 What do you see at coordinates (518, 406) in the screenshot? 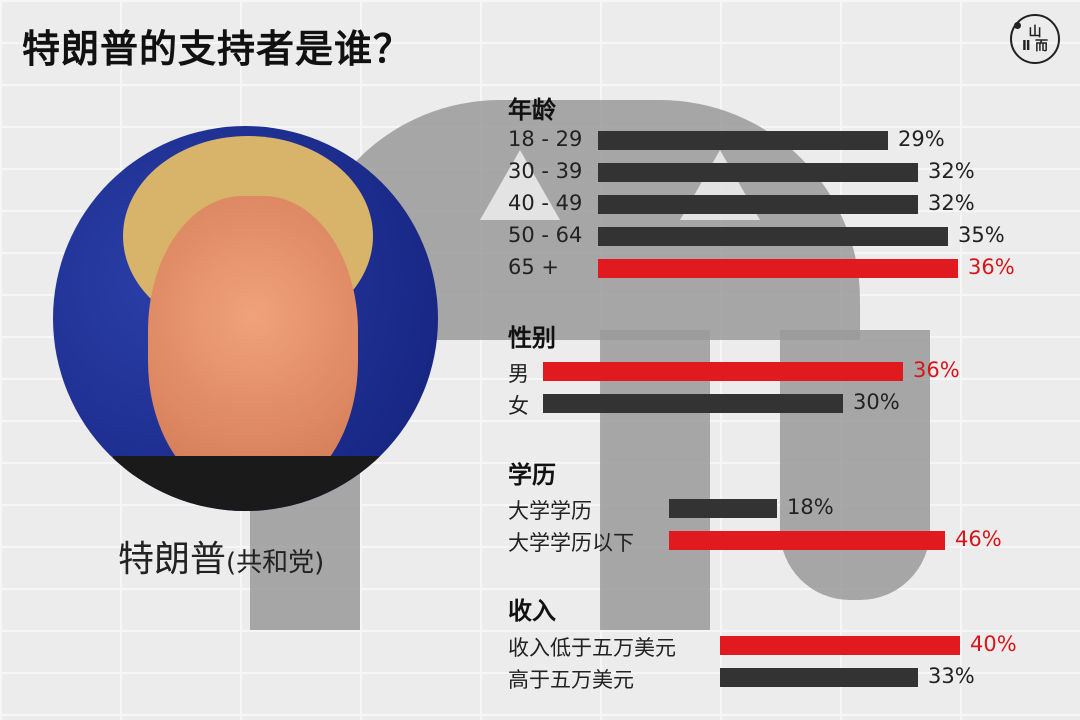
I see `category-label: 女` at bounding box center [518, 406].